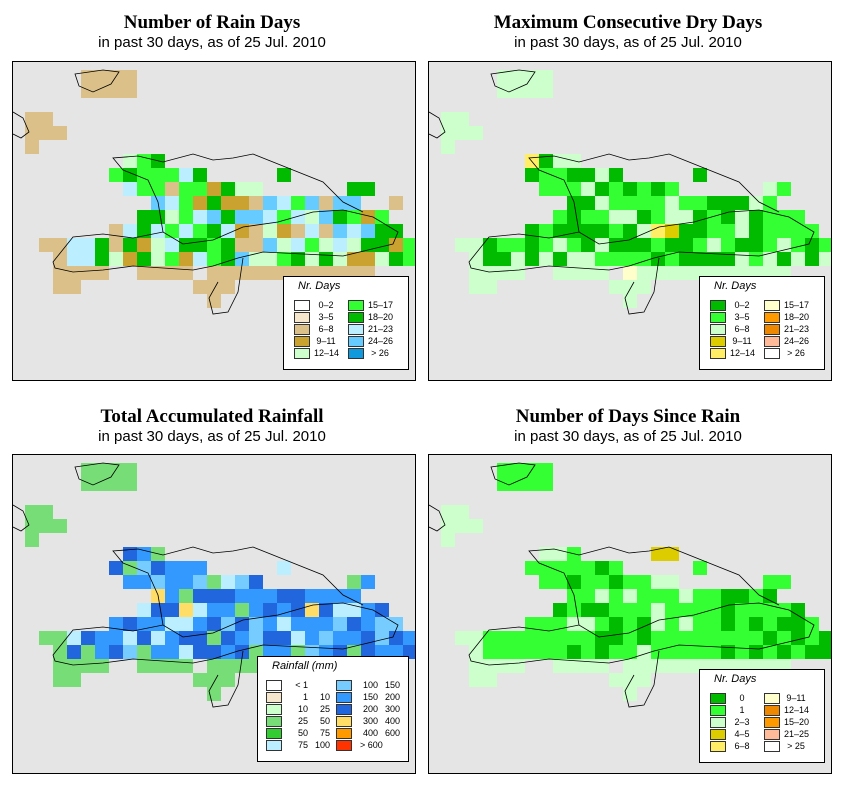  I want to click on panel-title: Number of Days Since Rain, so click(628, 416).